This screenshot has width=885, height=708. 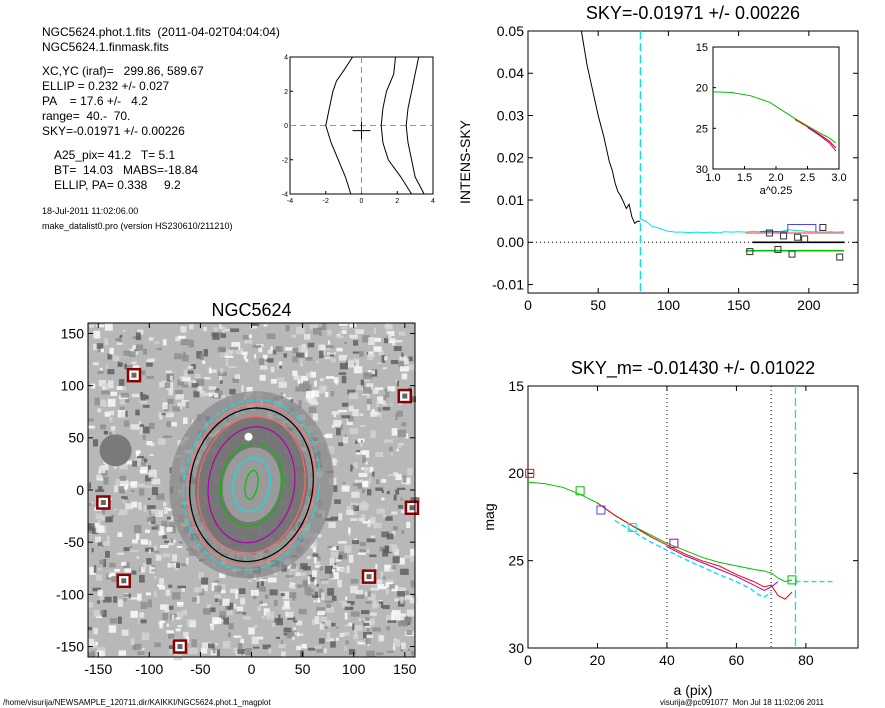 What do you see at coordinates (285, 160) in the screenshot?
I see `contour-y-tick-label: -2` at bounding box center [285, 160].